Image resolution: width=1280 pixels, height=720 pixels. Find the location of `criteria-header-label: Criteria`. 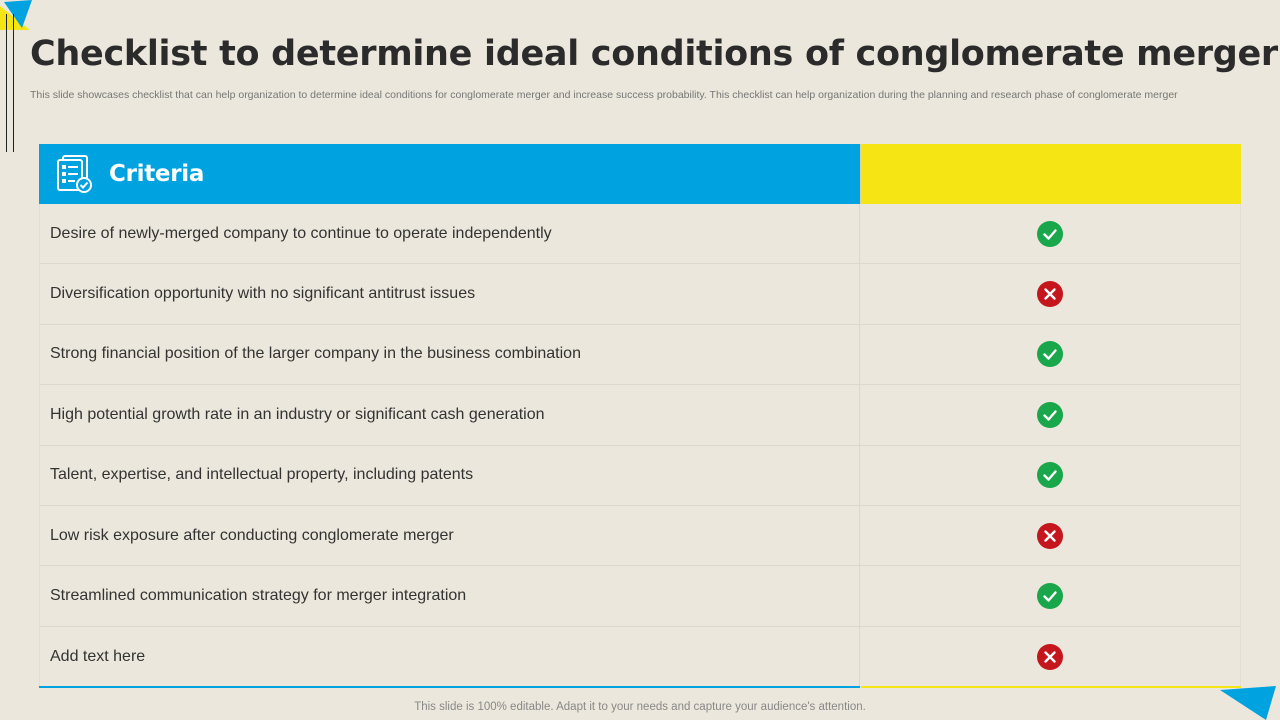

criteria-header-label: Criteria is located at coordinates (157, 174).